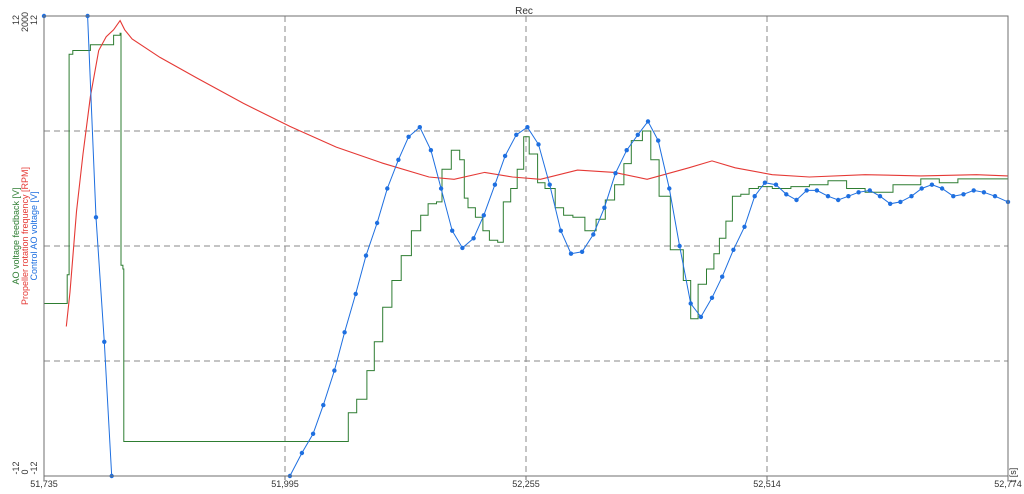 The height and width of the screenshot is (494, 1024). What do you see at coordinates (16, 235) in the screenshot?
I see `y-axis-label-ao-feedback: AO voltage feedback [V]` at bounding box center [16, 235].